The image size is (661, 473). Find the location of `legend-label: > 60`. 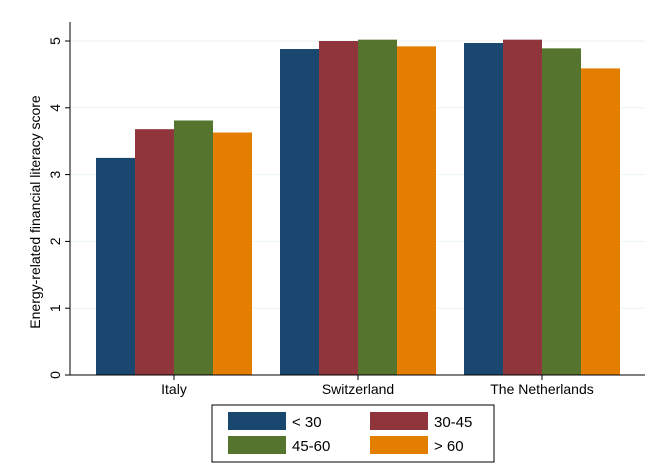

legend-label: > 60 is located at coordinates (449, 446).